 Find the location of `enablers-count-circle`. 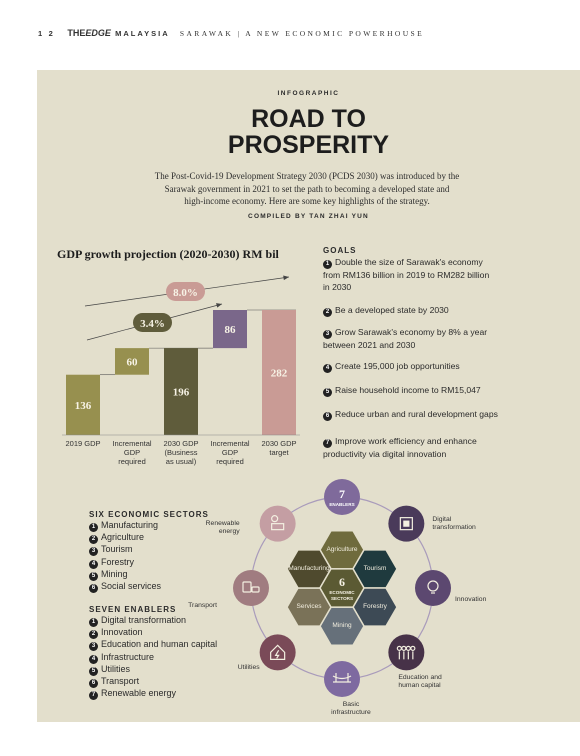

enablers-count-circle is located at coordinates (342, 497).